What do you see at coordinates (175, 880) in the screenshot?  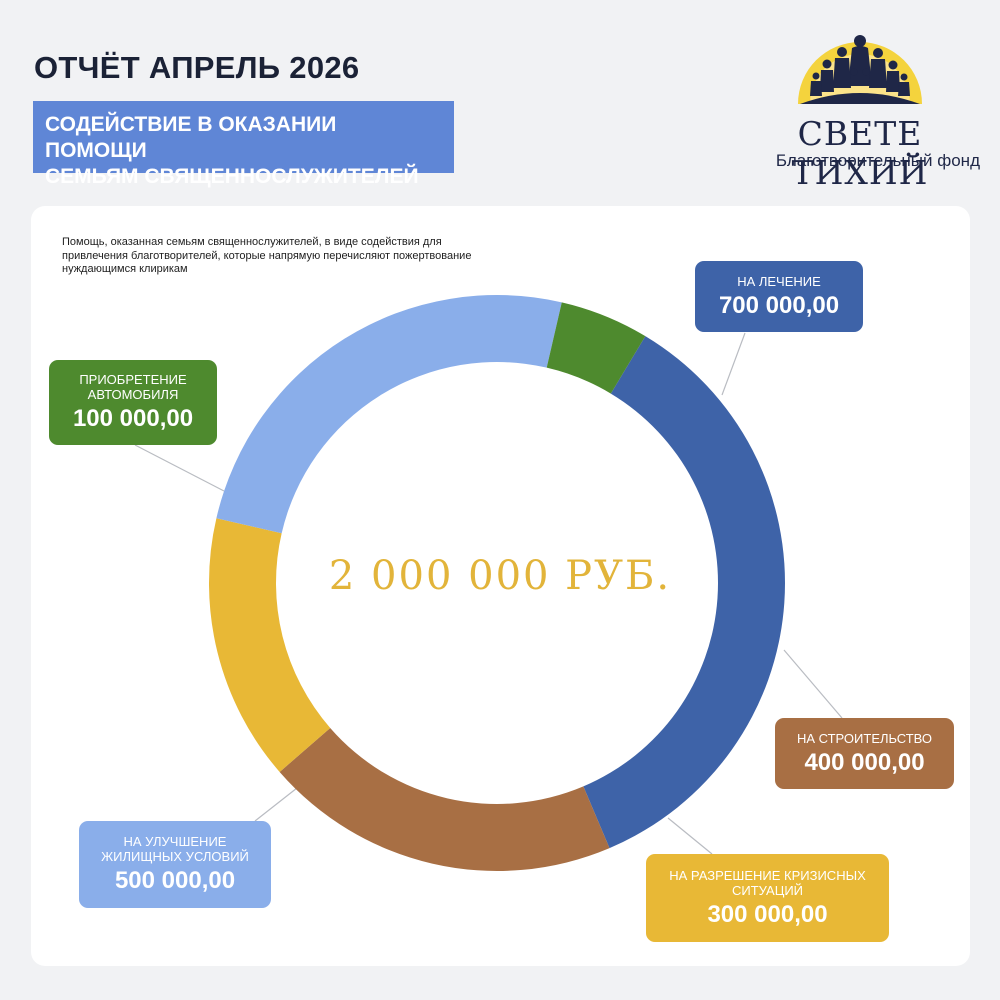 I see `callout-housing-value: 500 000,00` at bounding box center [175, 880].